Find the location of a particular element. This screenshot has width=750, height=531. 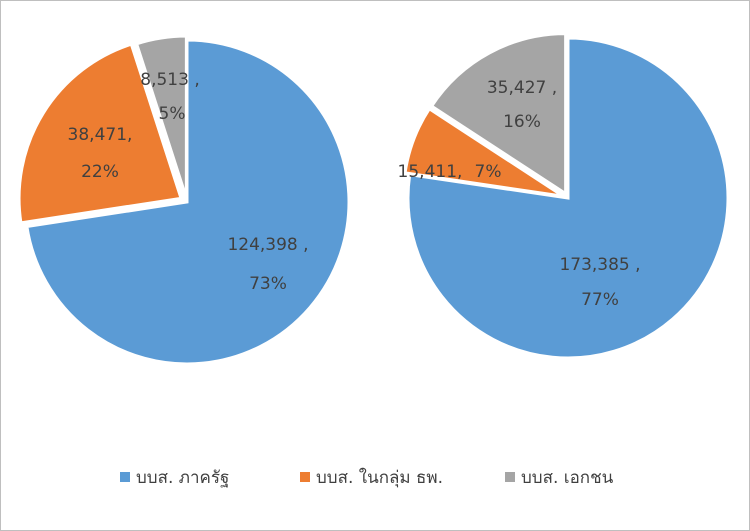

legend-label: บบส. ในกลุ่ม ธพ. is located at coordinates (379, 477).